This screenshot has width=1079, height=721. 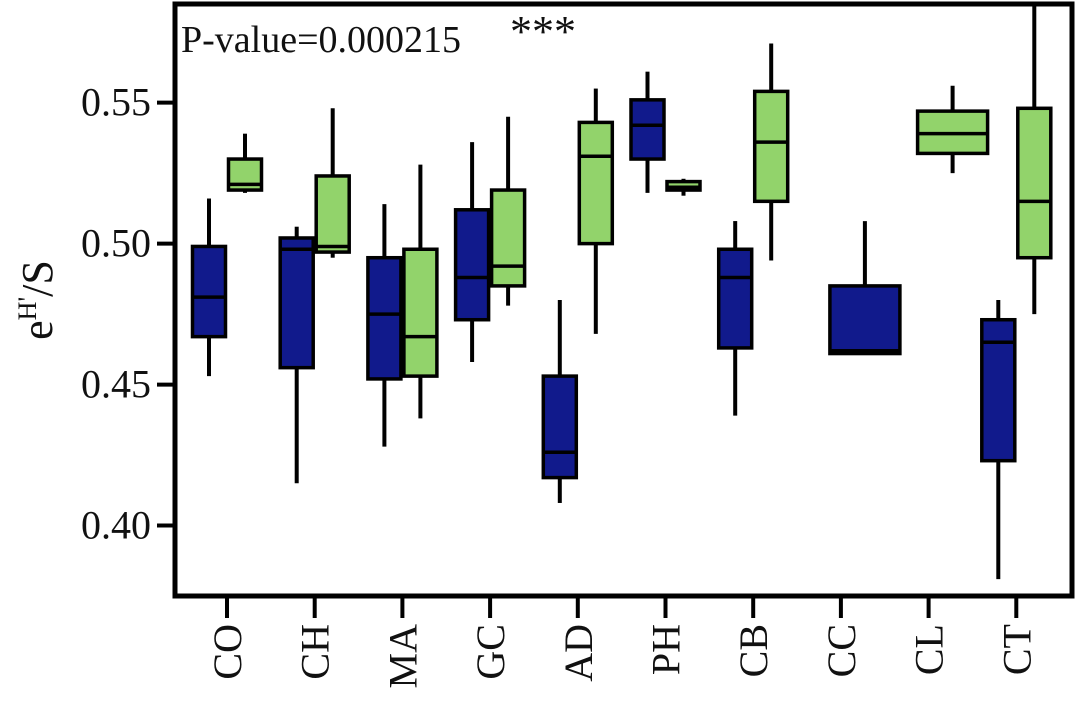 I want to click on x-tick-label: GC, so click(x=490, y=652).